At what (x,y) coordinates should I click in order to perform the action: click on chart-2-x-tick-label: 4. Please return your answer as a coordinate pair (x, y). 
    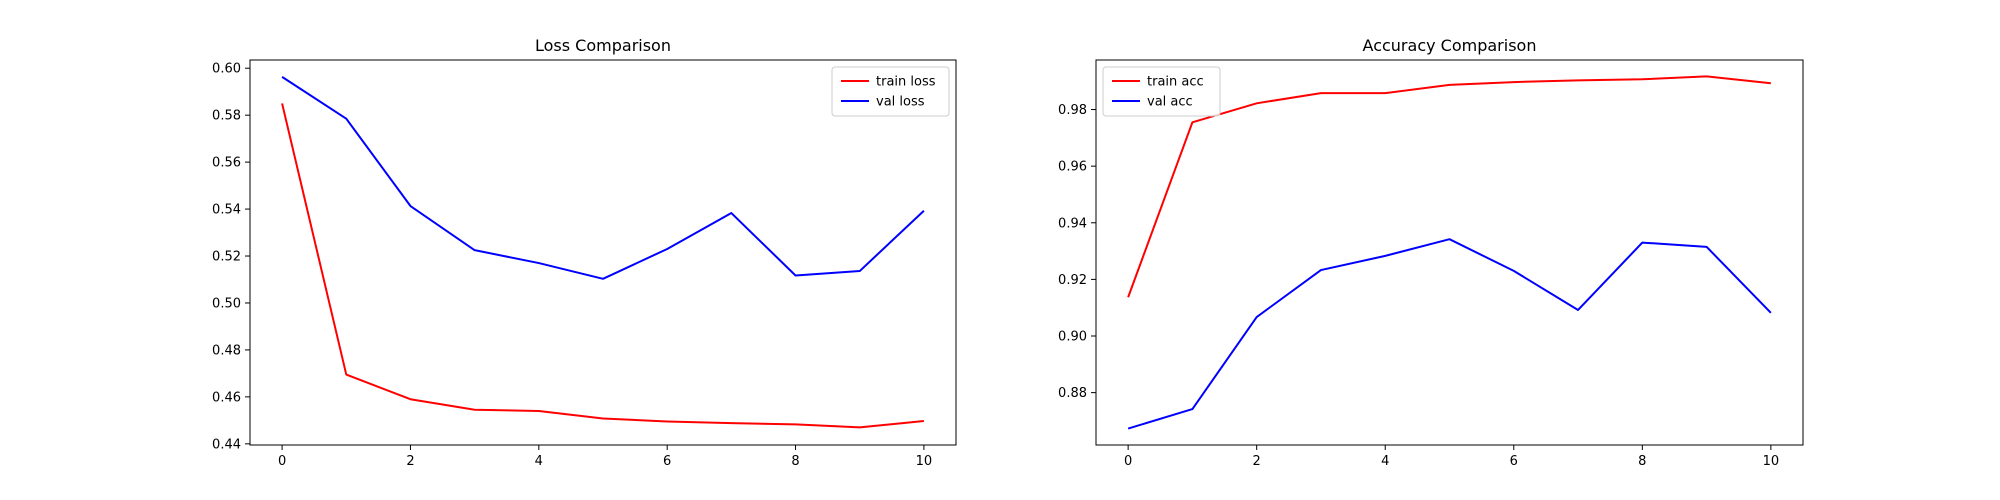
    Looking at the image, I should click on (1385, 461).